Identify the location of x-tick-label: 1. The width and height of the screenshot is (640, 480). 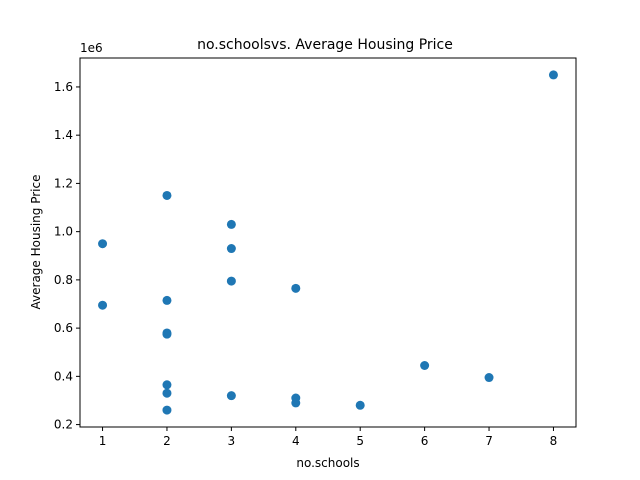
(103, 441).